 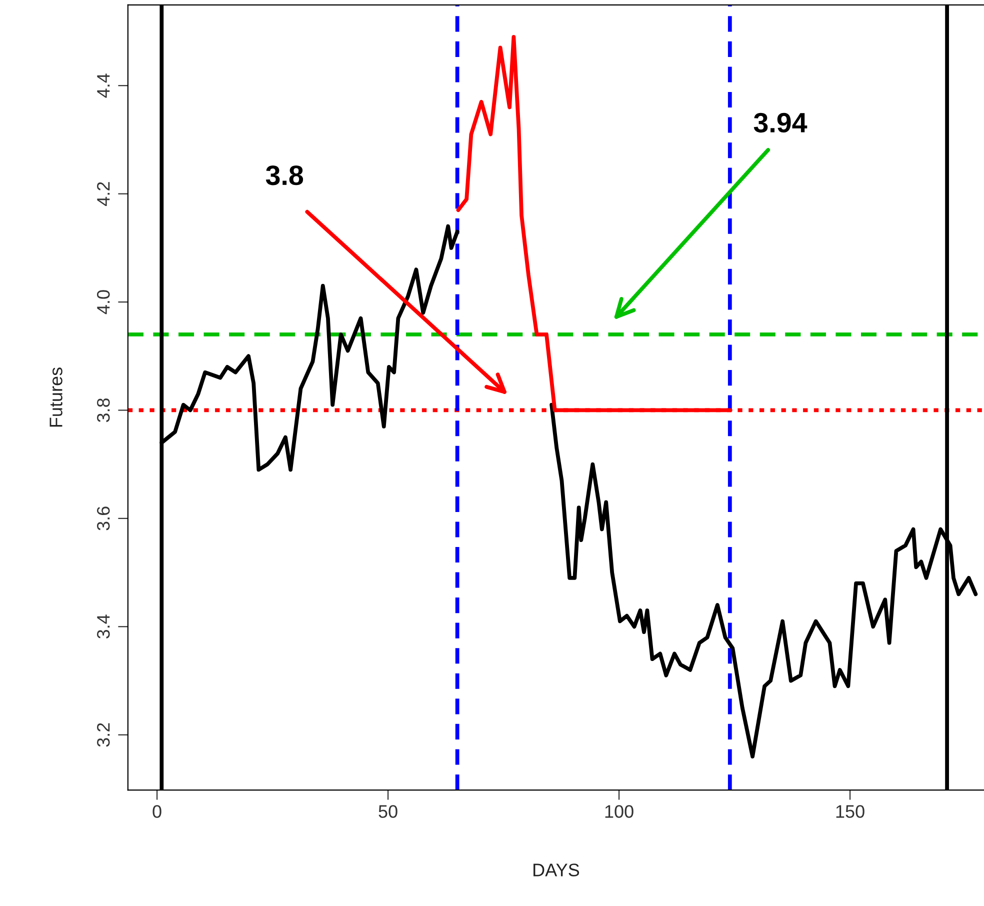 What do you see at coordinates (103, 194) in the screenshot?
I see `y-tick-label: 4.2` at bounding box center [103, 194].